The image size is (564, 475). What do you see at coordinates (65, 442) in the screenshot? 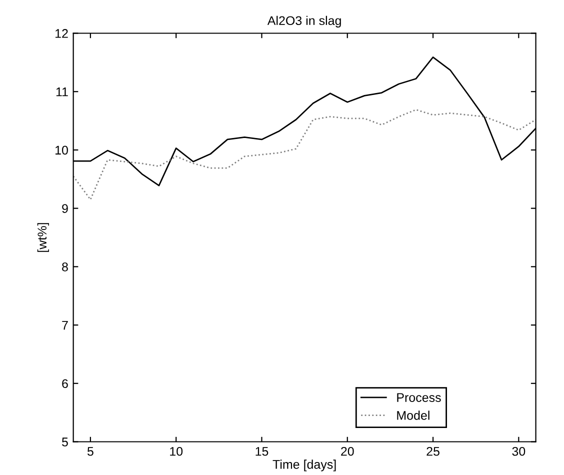
I see `y-tick-label: 5` at bounding box center [65, 442].